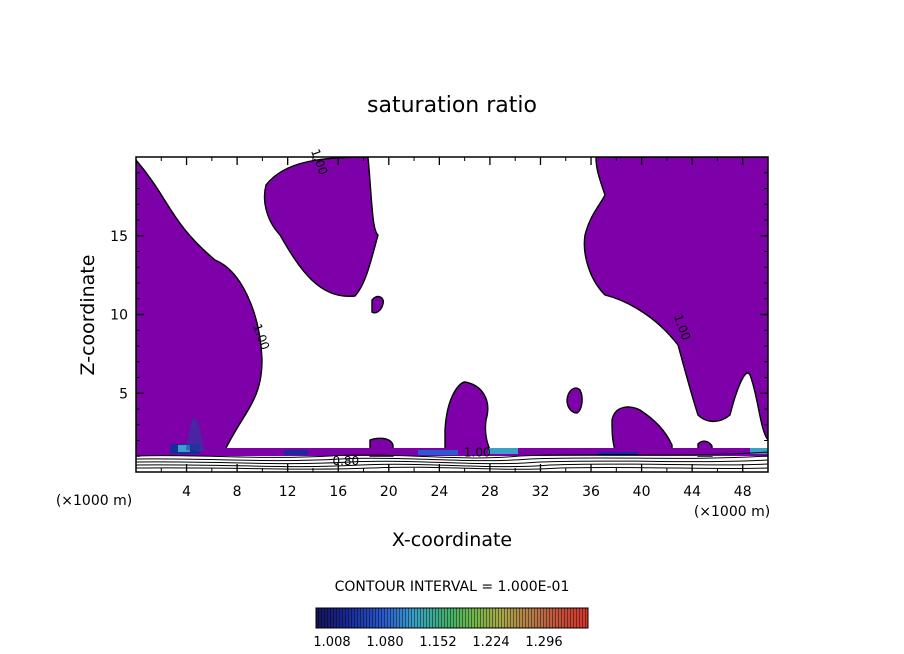 Image resolution: width=904 pixels, height=654 pixels. I want to click on contour-lines, so click(452, 460).